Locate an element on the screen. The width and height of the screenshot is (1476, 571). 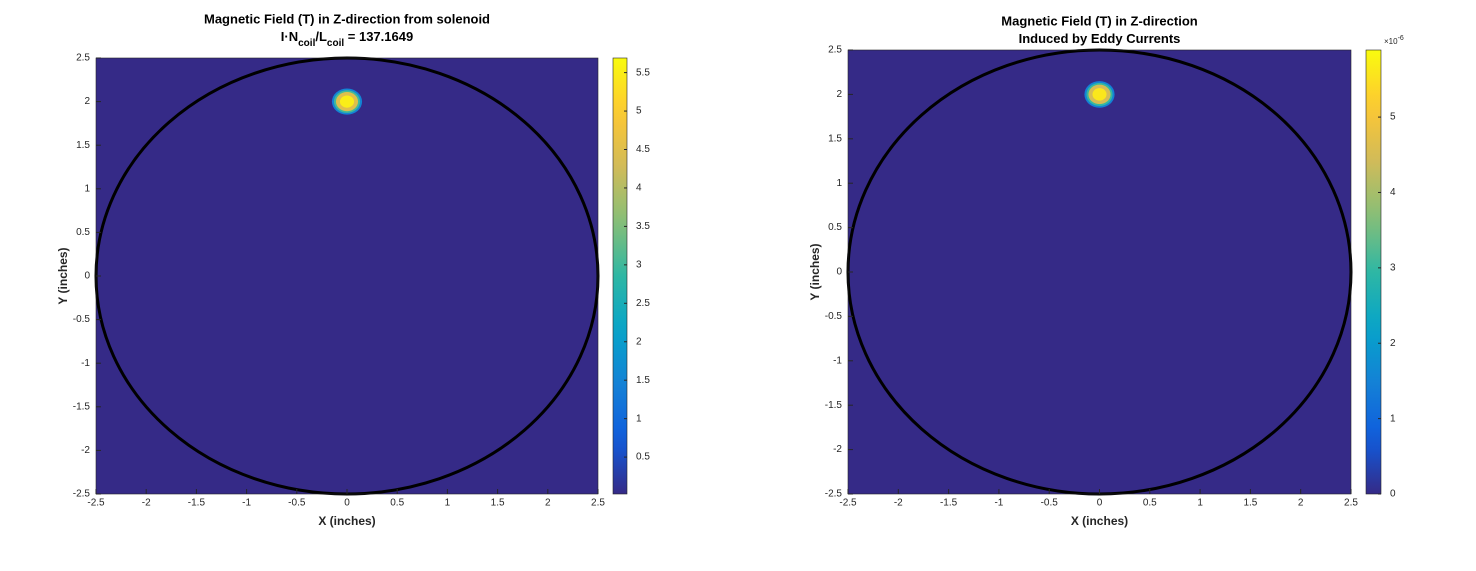
colorbar-tick-label: 2.5 is located at coordinates (643, 303).